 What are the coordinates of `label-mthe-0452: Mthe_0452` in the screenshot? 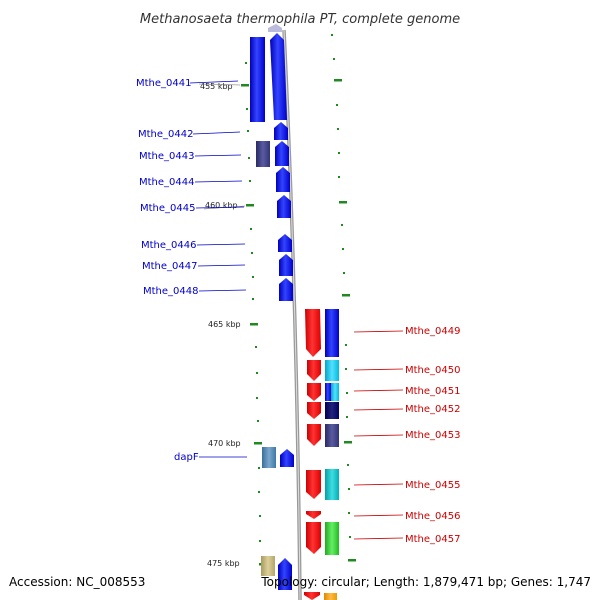 It's located at (433, 409).